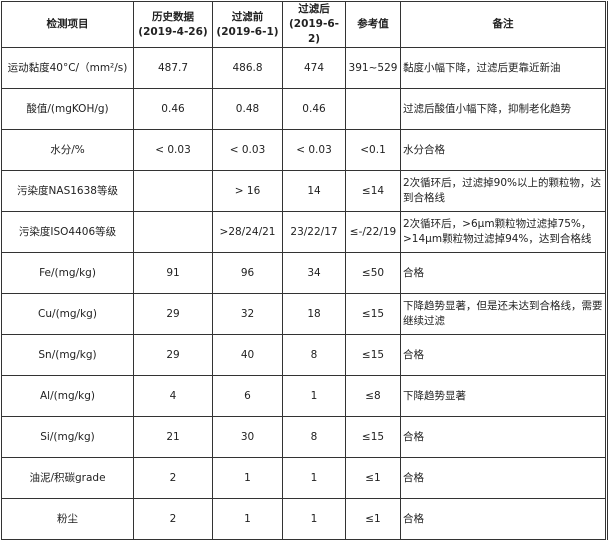 Image resolution: width=608 pixels, height=540 pixels. I want to click on cell-before: > 16, so click(247, 191).